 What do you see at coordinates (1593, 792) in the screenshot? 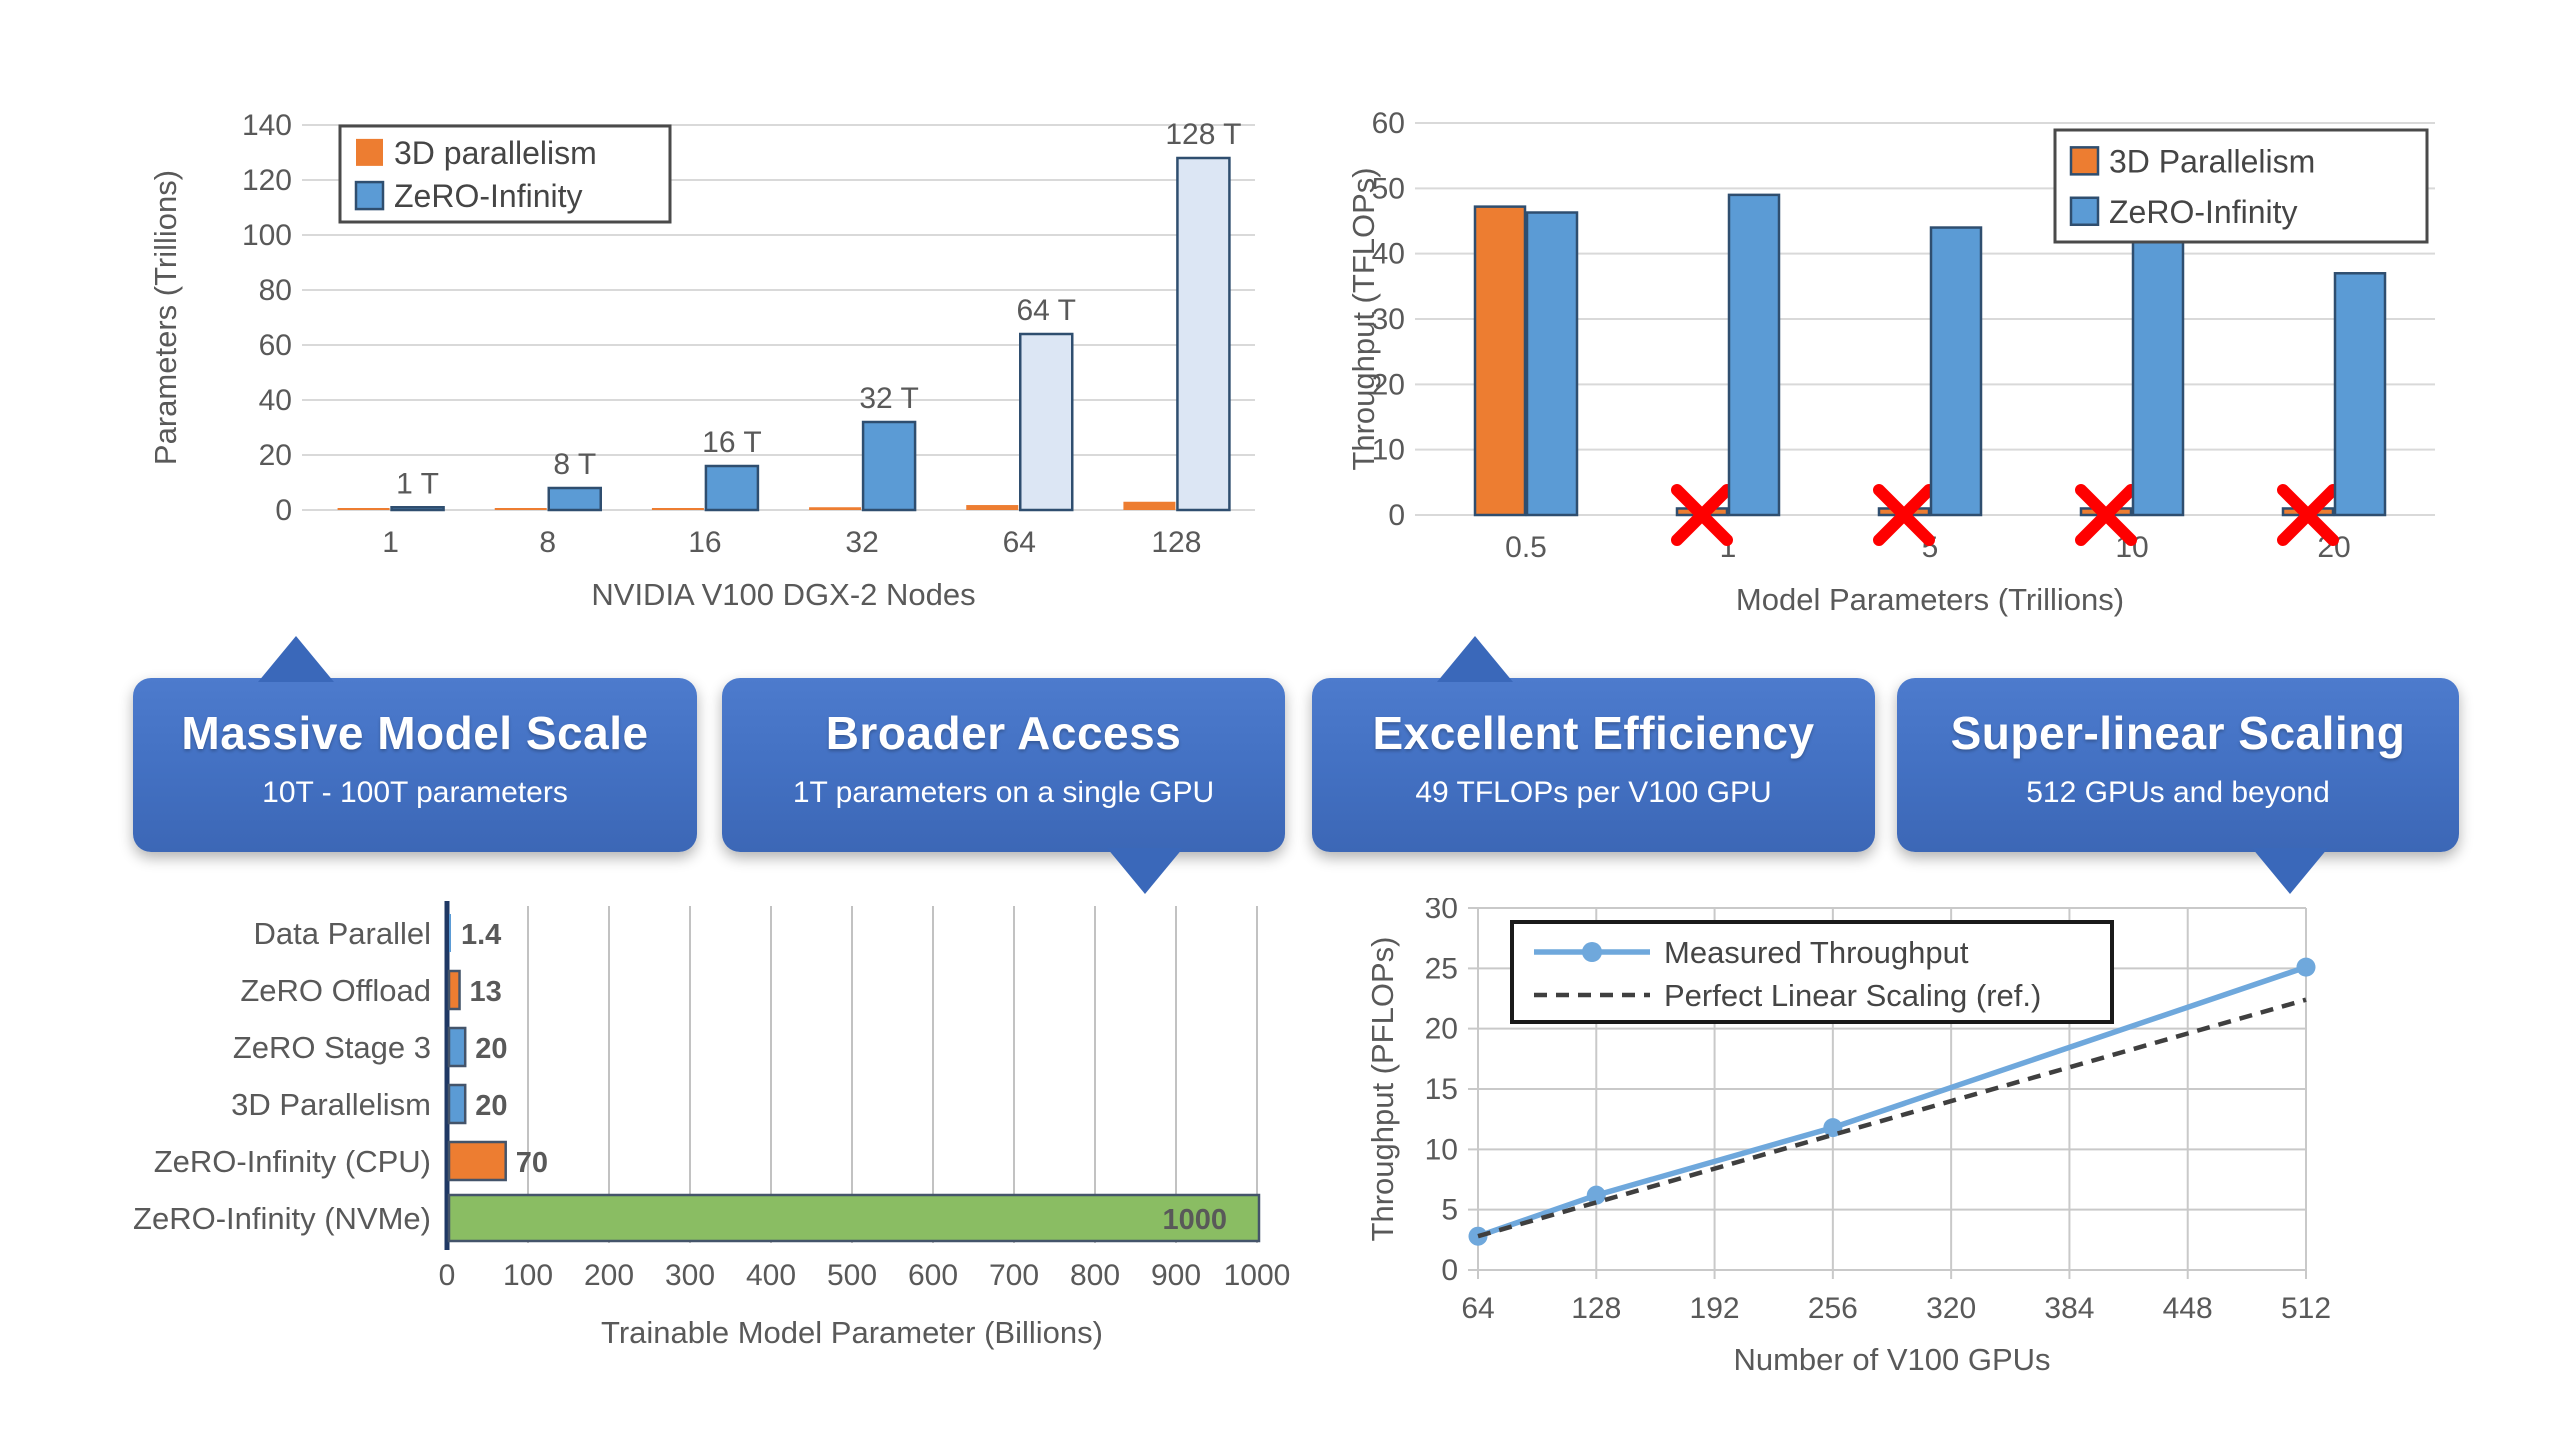
I see `callout-subtitle: 49 TFLOPs per V100 GPU` at bounding box center [1593, 792].